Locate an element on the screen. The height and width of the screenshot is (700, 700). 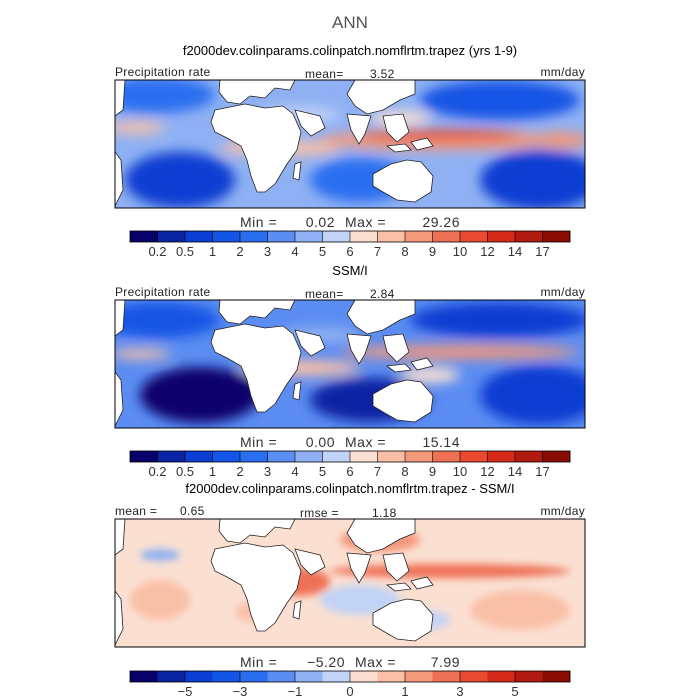
figure-title: ANN is located at coordinates (350, 22).